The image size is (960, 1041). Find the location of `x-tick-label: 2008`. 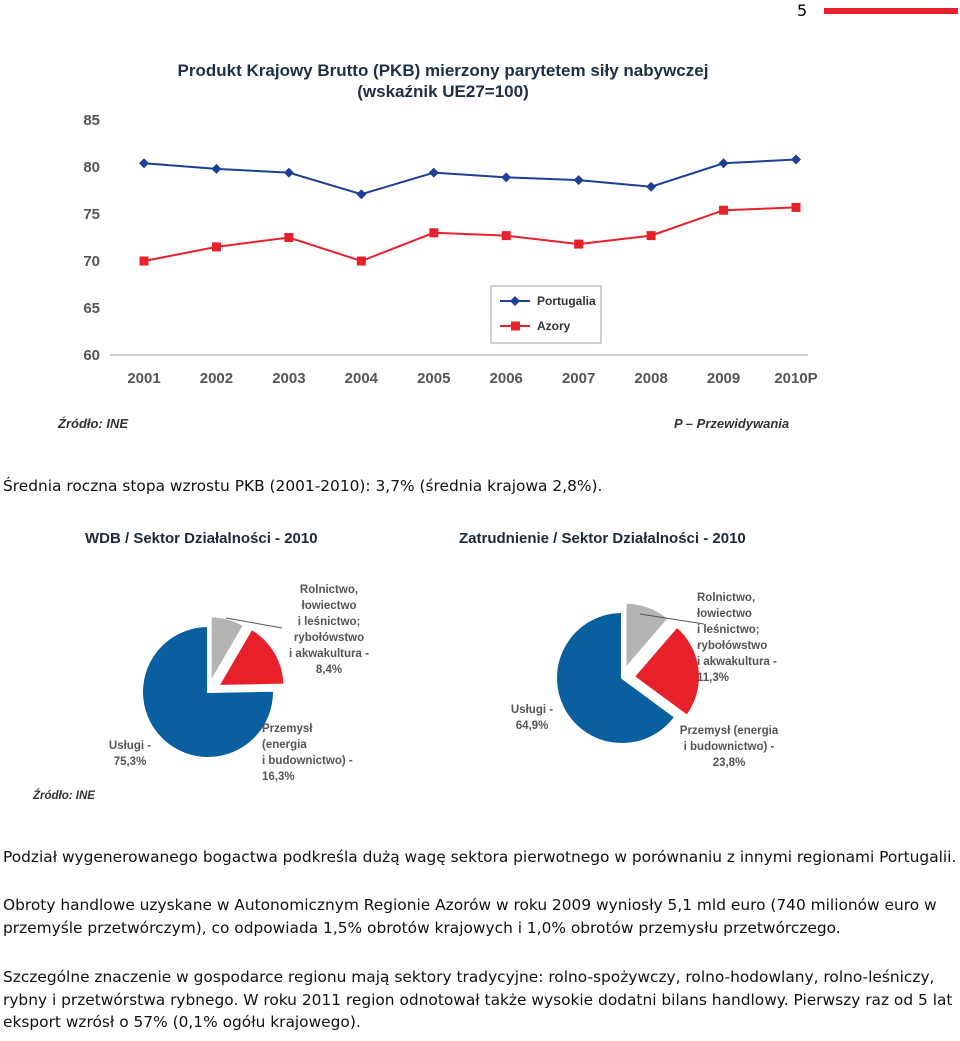

x-tick-label: 2008 is located at coordinates (650, 378).